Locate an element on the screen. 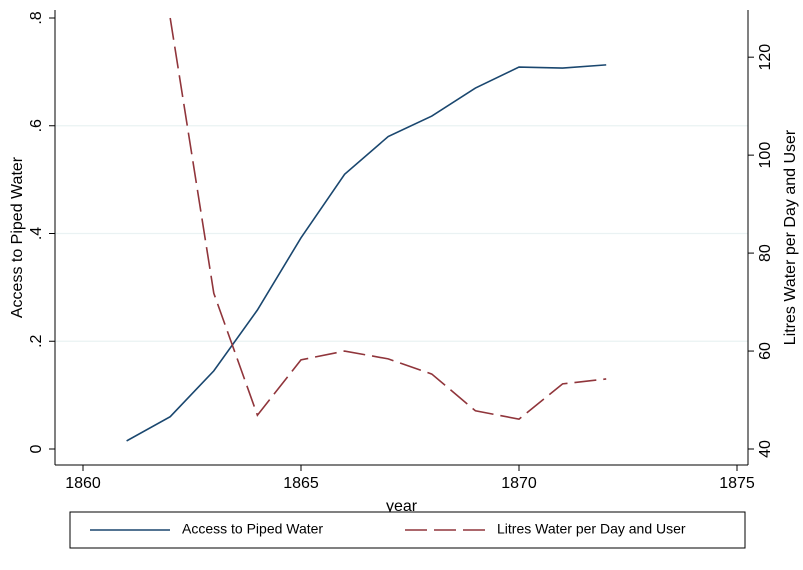 The image size is (803, 570). y-tick-label: .6 is located at coordinates (36, 125).